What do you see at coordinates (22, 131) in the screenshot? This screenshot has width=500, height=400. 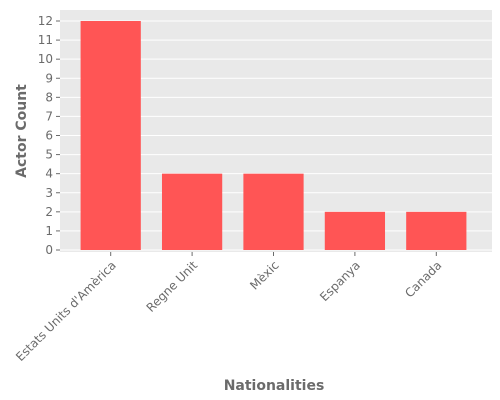 I see `y-axis-title: Actor Count` at bounding box center [22, 131].